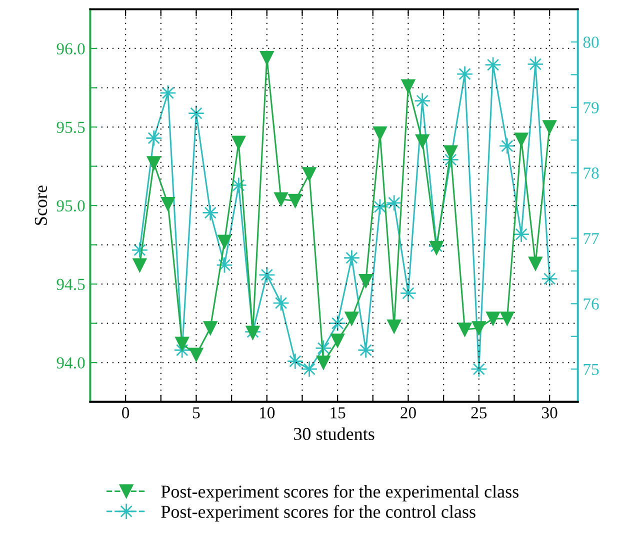 The image size is (618, 543). I want to click on x-tick-label: 20, so click(408, 412).